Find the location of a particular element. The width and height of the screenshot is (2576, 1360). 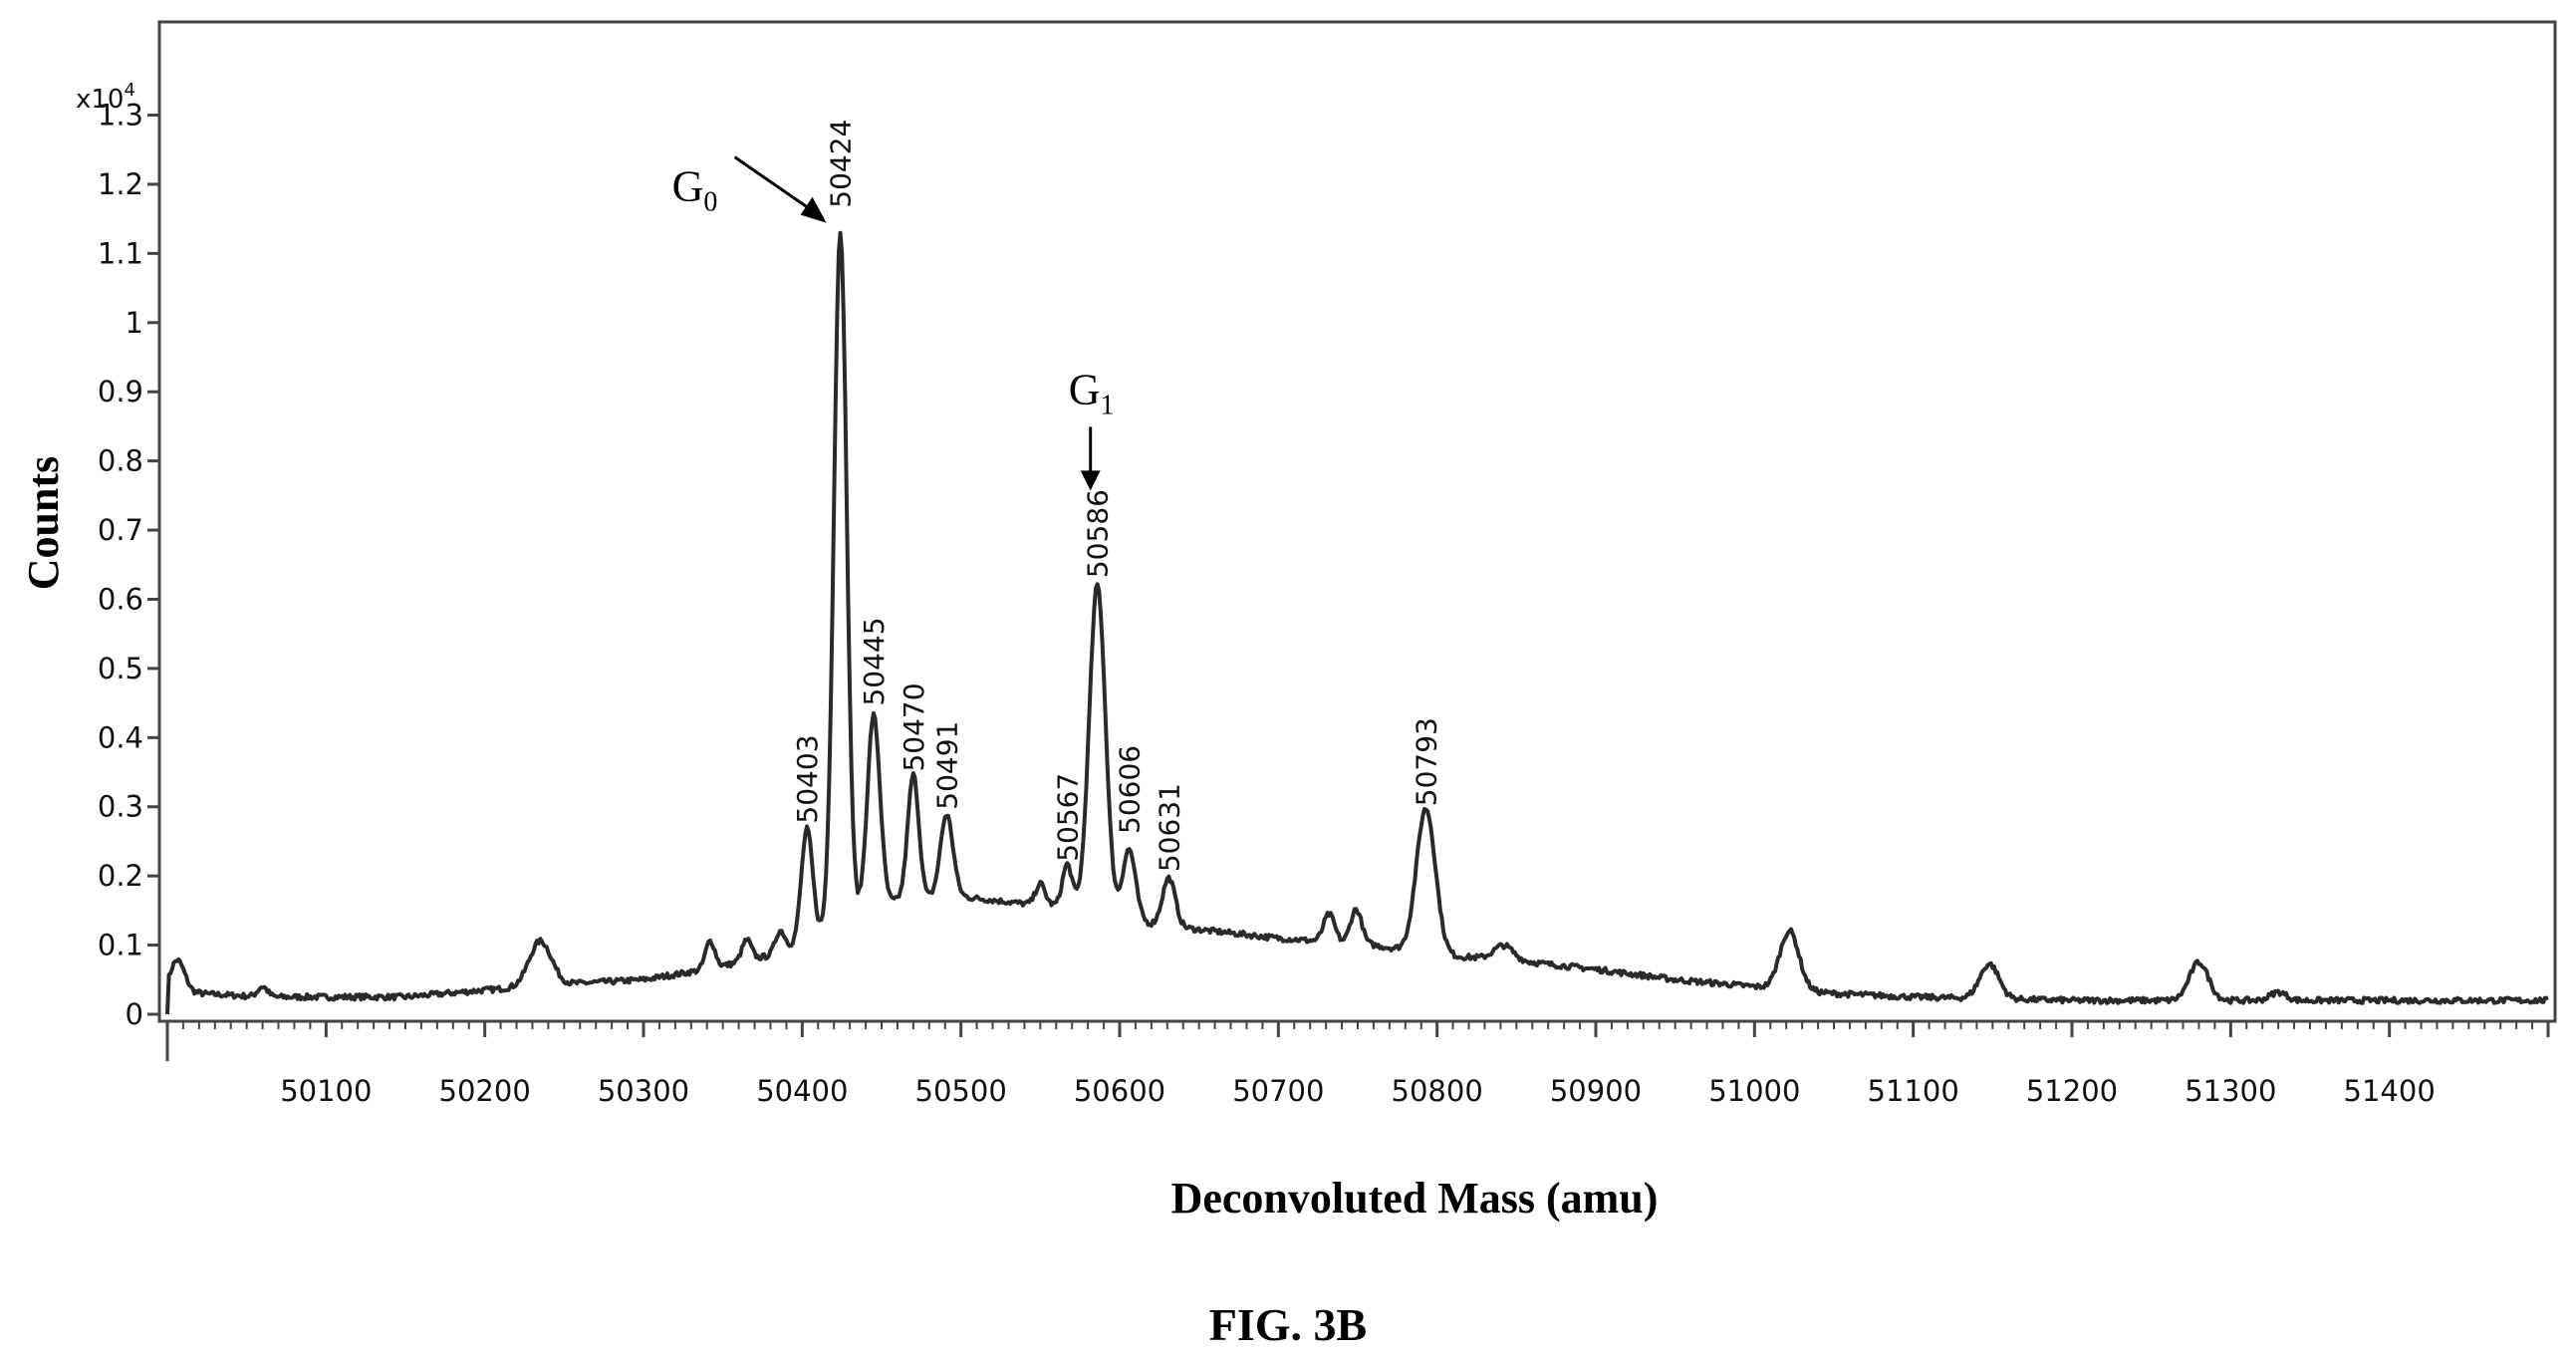

peak-label: 50491 is located at coordinates (946, 765).